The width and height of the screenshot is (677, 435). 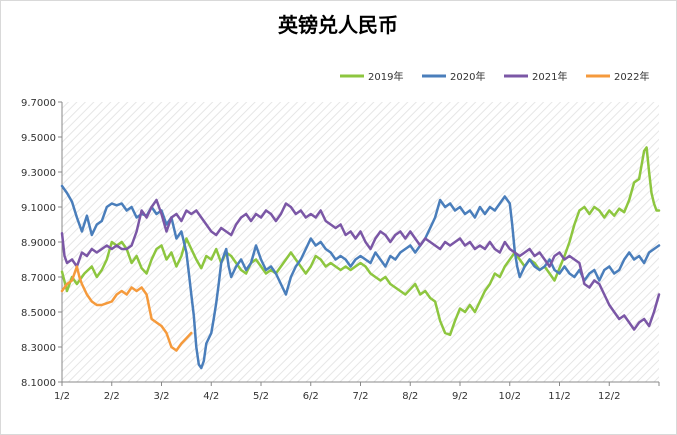 What do you see at coordinates (161, 396) in the screenshot?
I see `x-tick-label: 3/2` at bounding box center [161, 396].